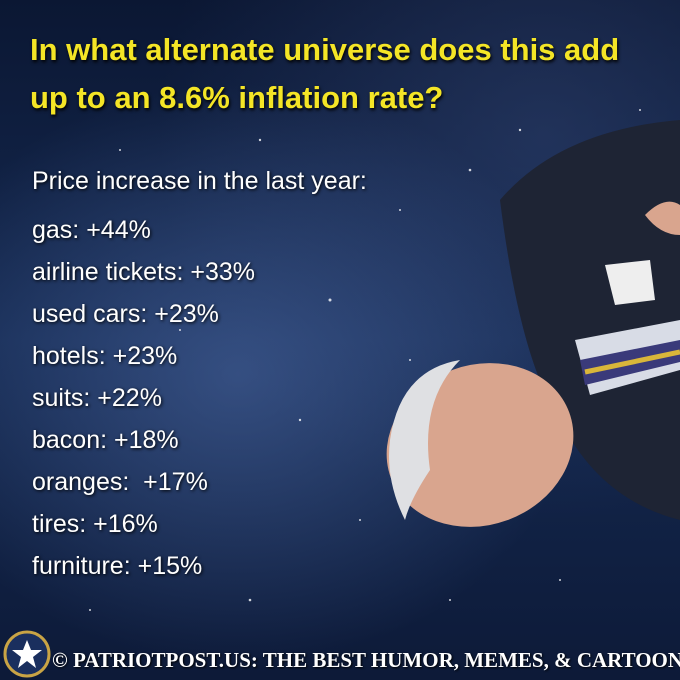 Image resolution: width=680 pixels, height=680 pixels. I want to click on price-item: furniture: +15%, so click(117, 566).